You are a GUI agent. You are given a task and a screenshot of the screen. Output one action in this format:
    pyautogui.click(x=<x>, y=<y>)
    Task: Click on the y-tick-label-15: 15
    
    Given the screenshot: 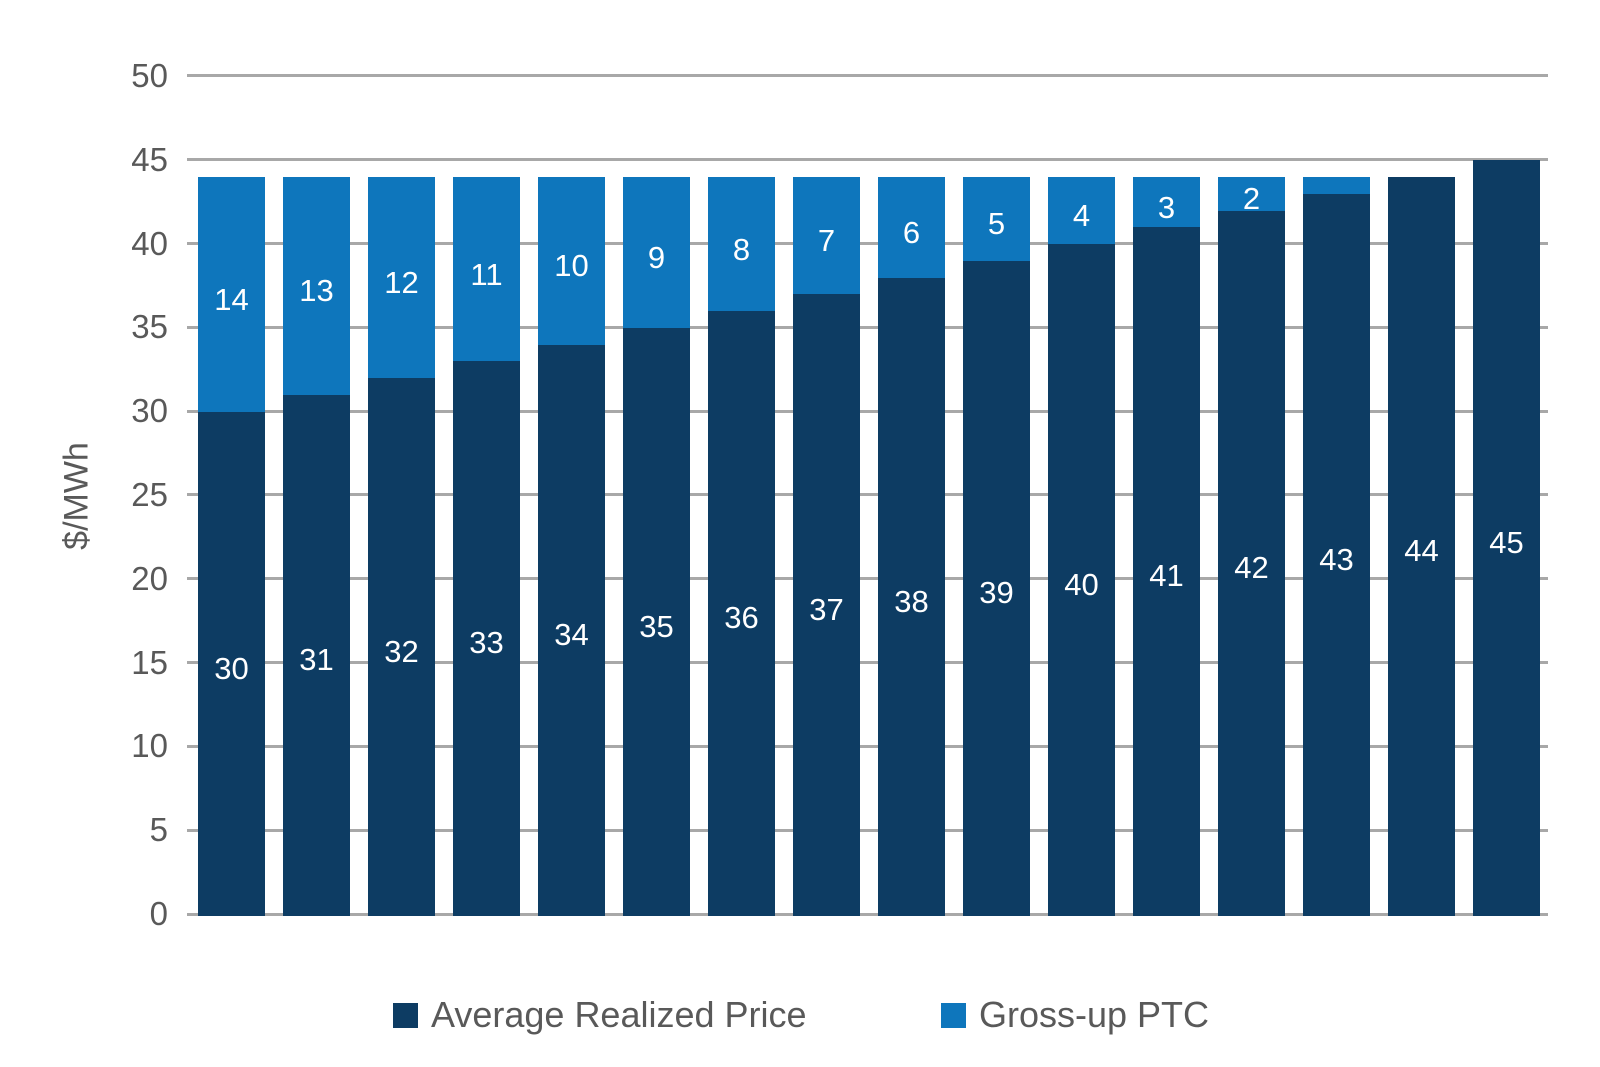 What is the action you would take?
    pyautogui.click(x=149, y=662)
    